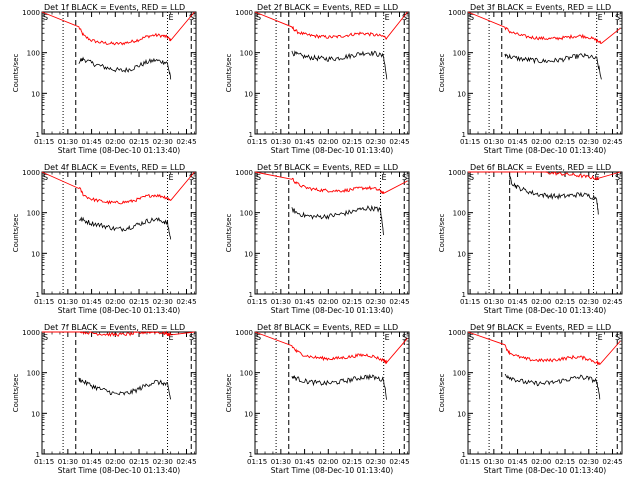  Describe the element at coordinates (327, 7) in the screenshot. I see `panel-title: Det 2f BLACK = Events, RED = LLD` at that location.